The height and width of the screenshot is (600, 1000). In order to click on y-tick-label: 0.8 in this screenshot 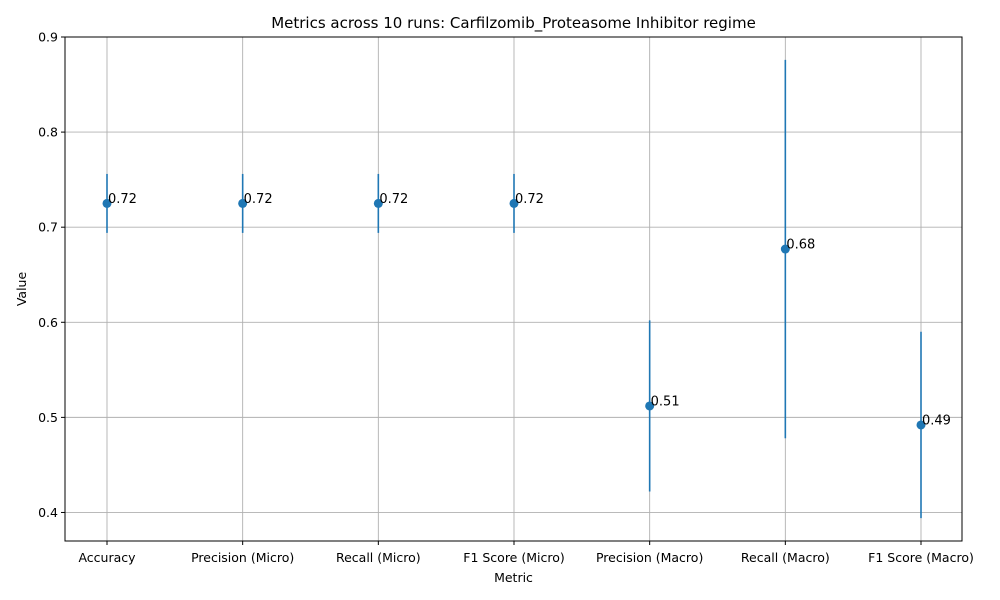, I will do `click(48, 132)`.